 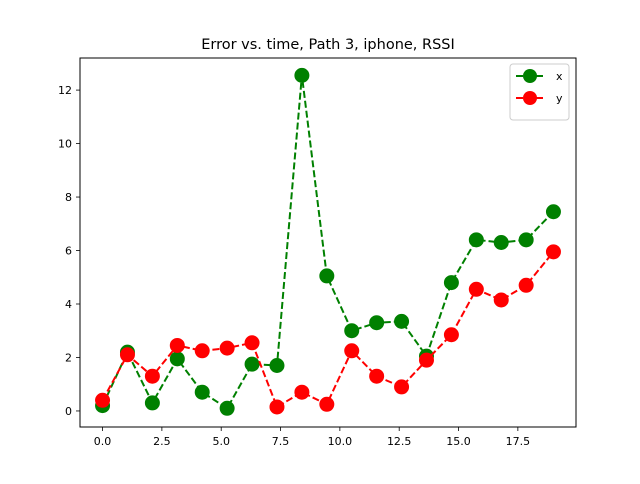 I want to click on x-tick-label: 15.0, so click(x=458, y=441).